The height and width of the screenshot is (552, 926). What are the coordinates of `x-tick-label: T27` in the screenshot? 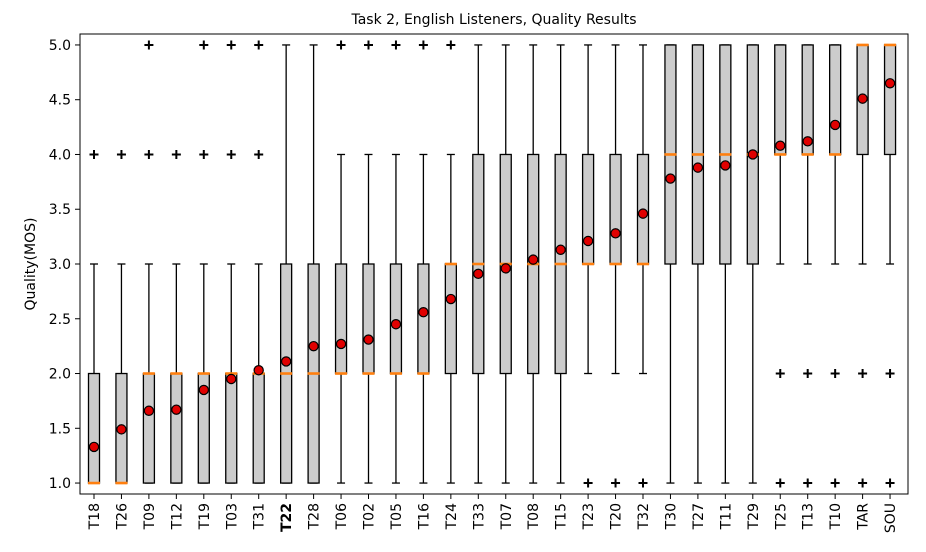 It's located at (699, 516).